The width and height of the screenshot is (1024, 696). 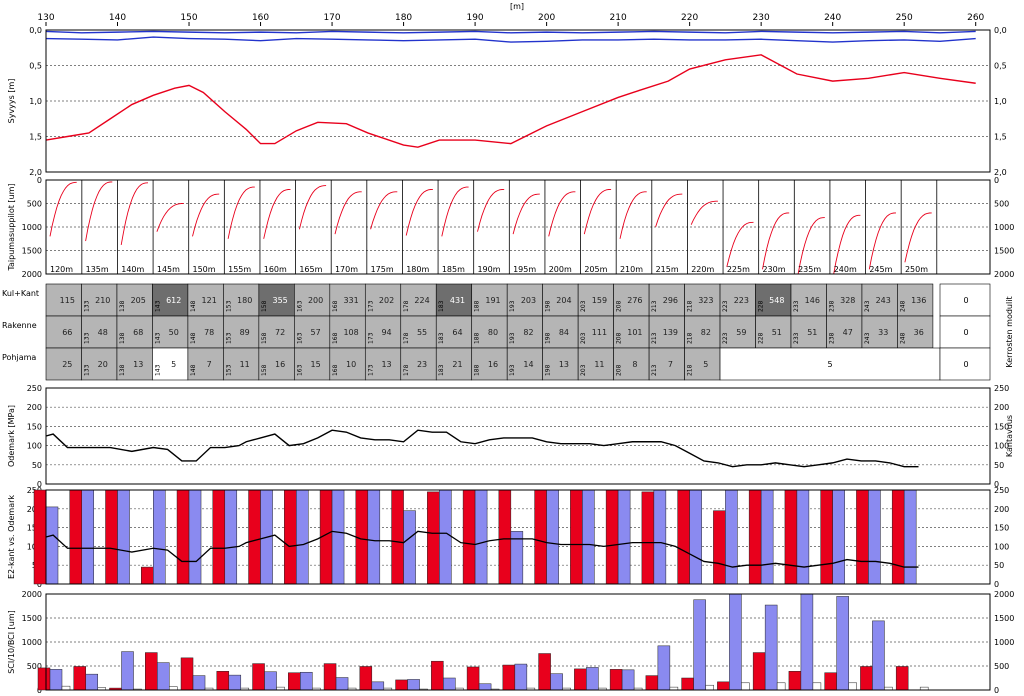 I want to click on station-mark: 183, so click(x=441, y=306).